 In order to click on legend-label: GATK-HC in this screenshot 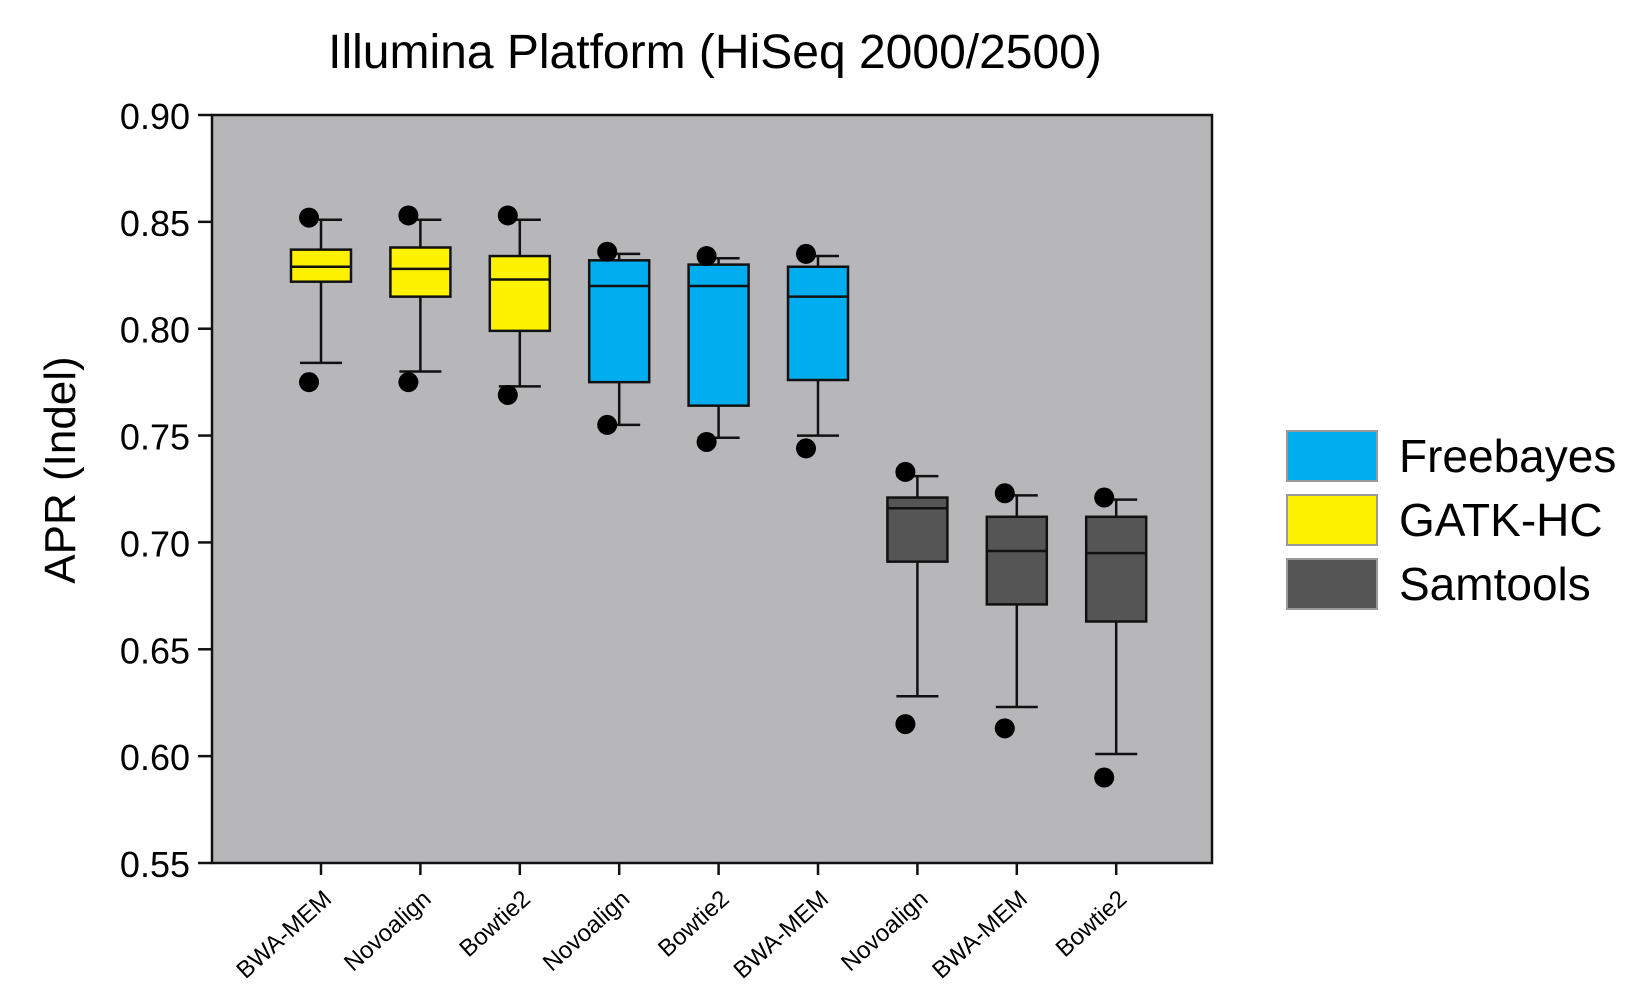, I will do `click(1501, 520)`.